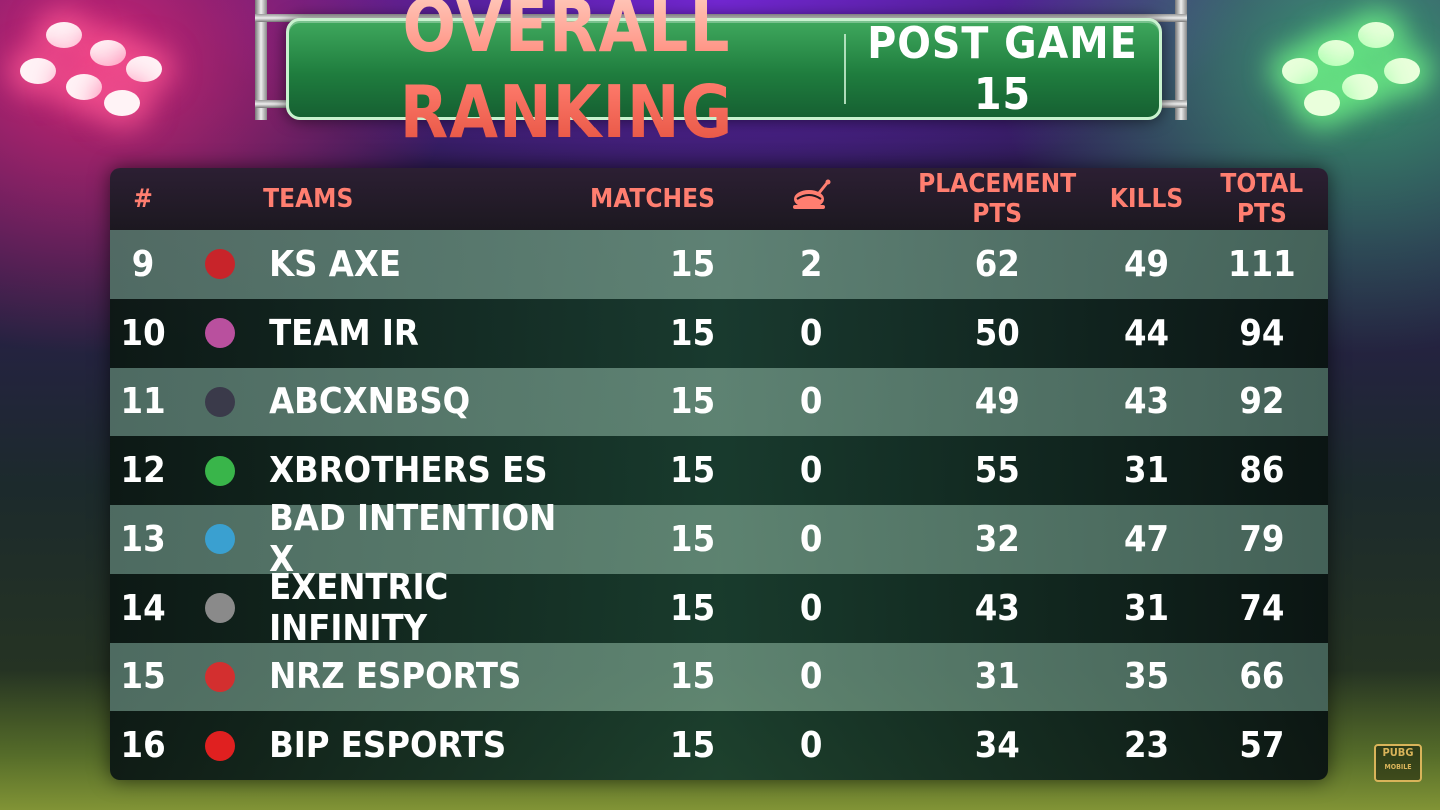 The image size is (1440, 810). I want to click on banner-pole-right, so click(1181, 60).